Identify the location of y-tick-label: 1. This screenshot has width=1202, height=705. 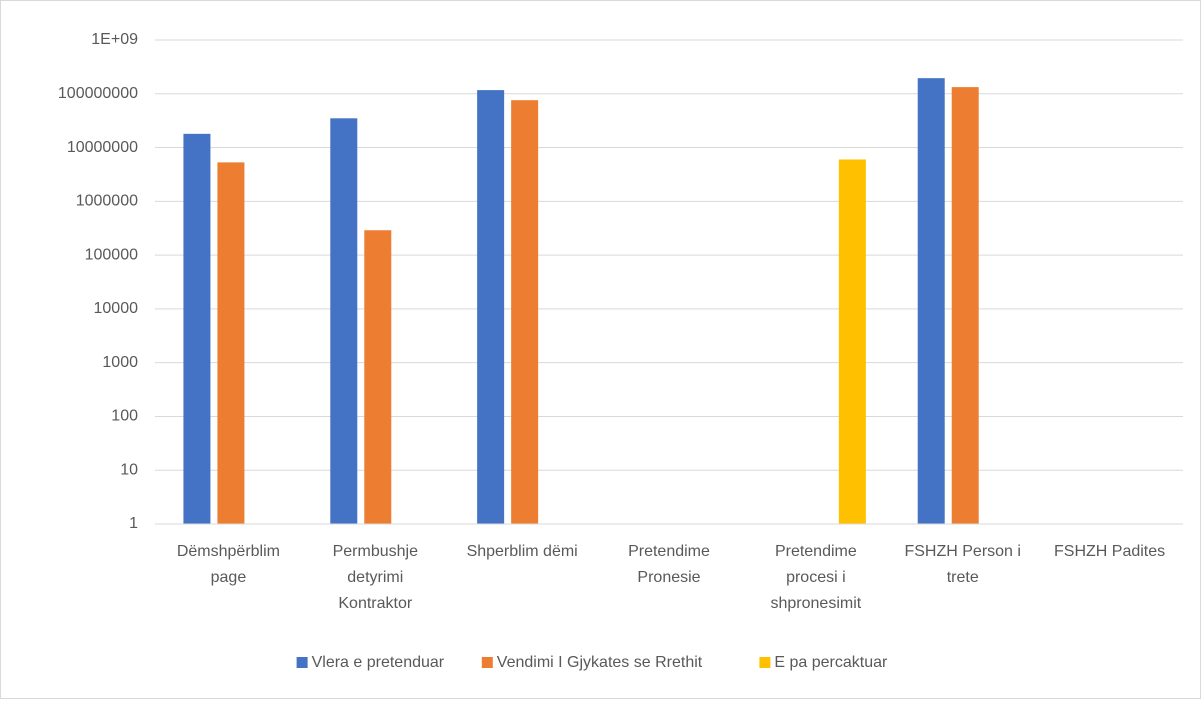
(133, 523).